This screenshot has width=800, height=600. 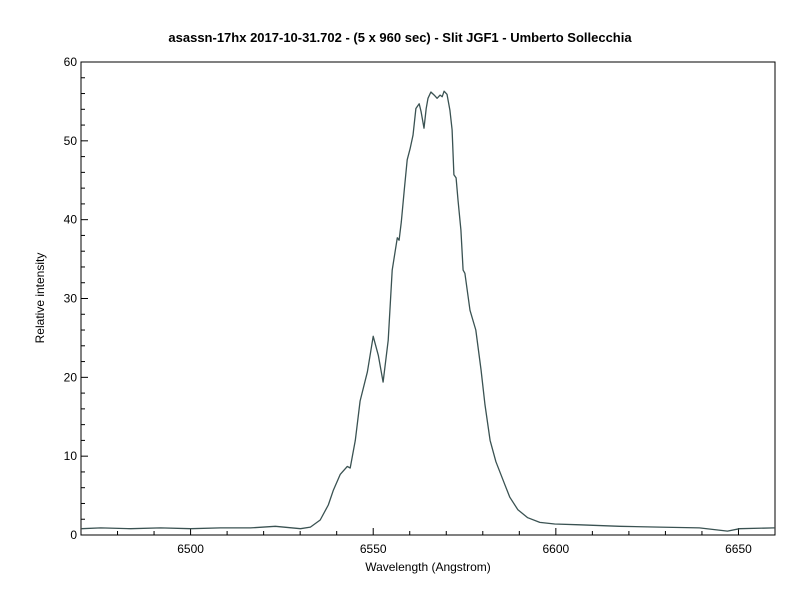 What do you see at coordinates (71, 141) in the screenshot?
I see `y-tick-label: 50` at bounding box center [71, 141].